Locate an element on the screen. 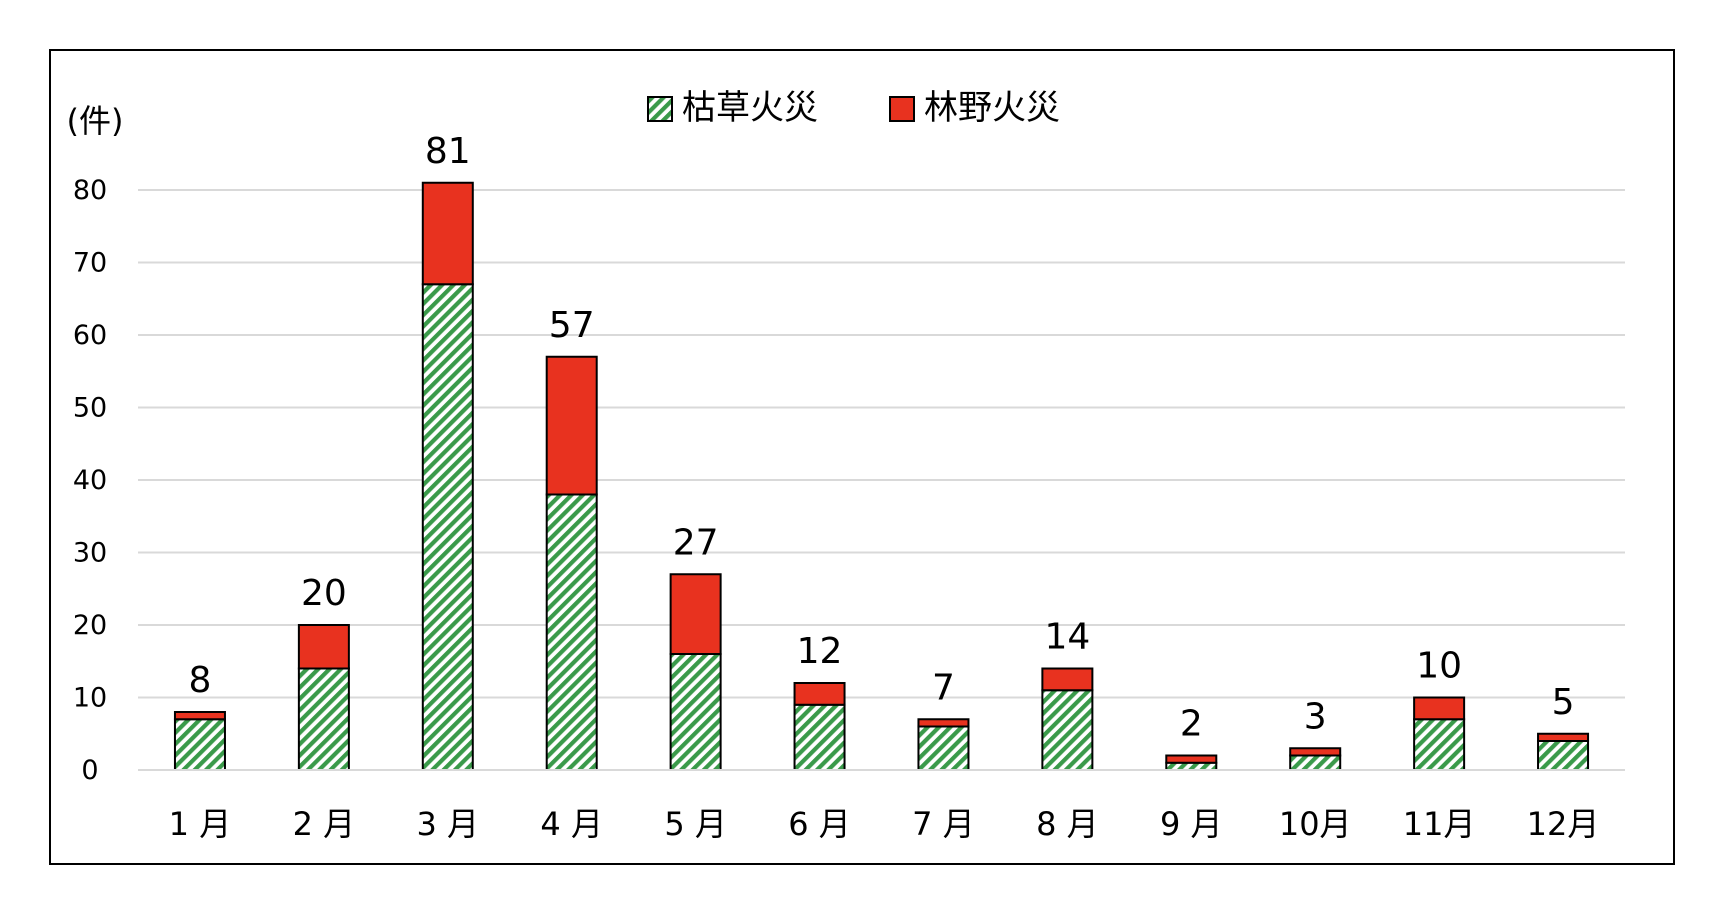  total-data-label: 57 is located at coordinates (572, 325).